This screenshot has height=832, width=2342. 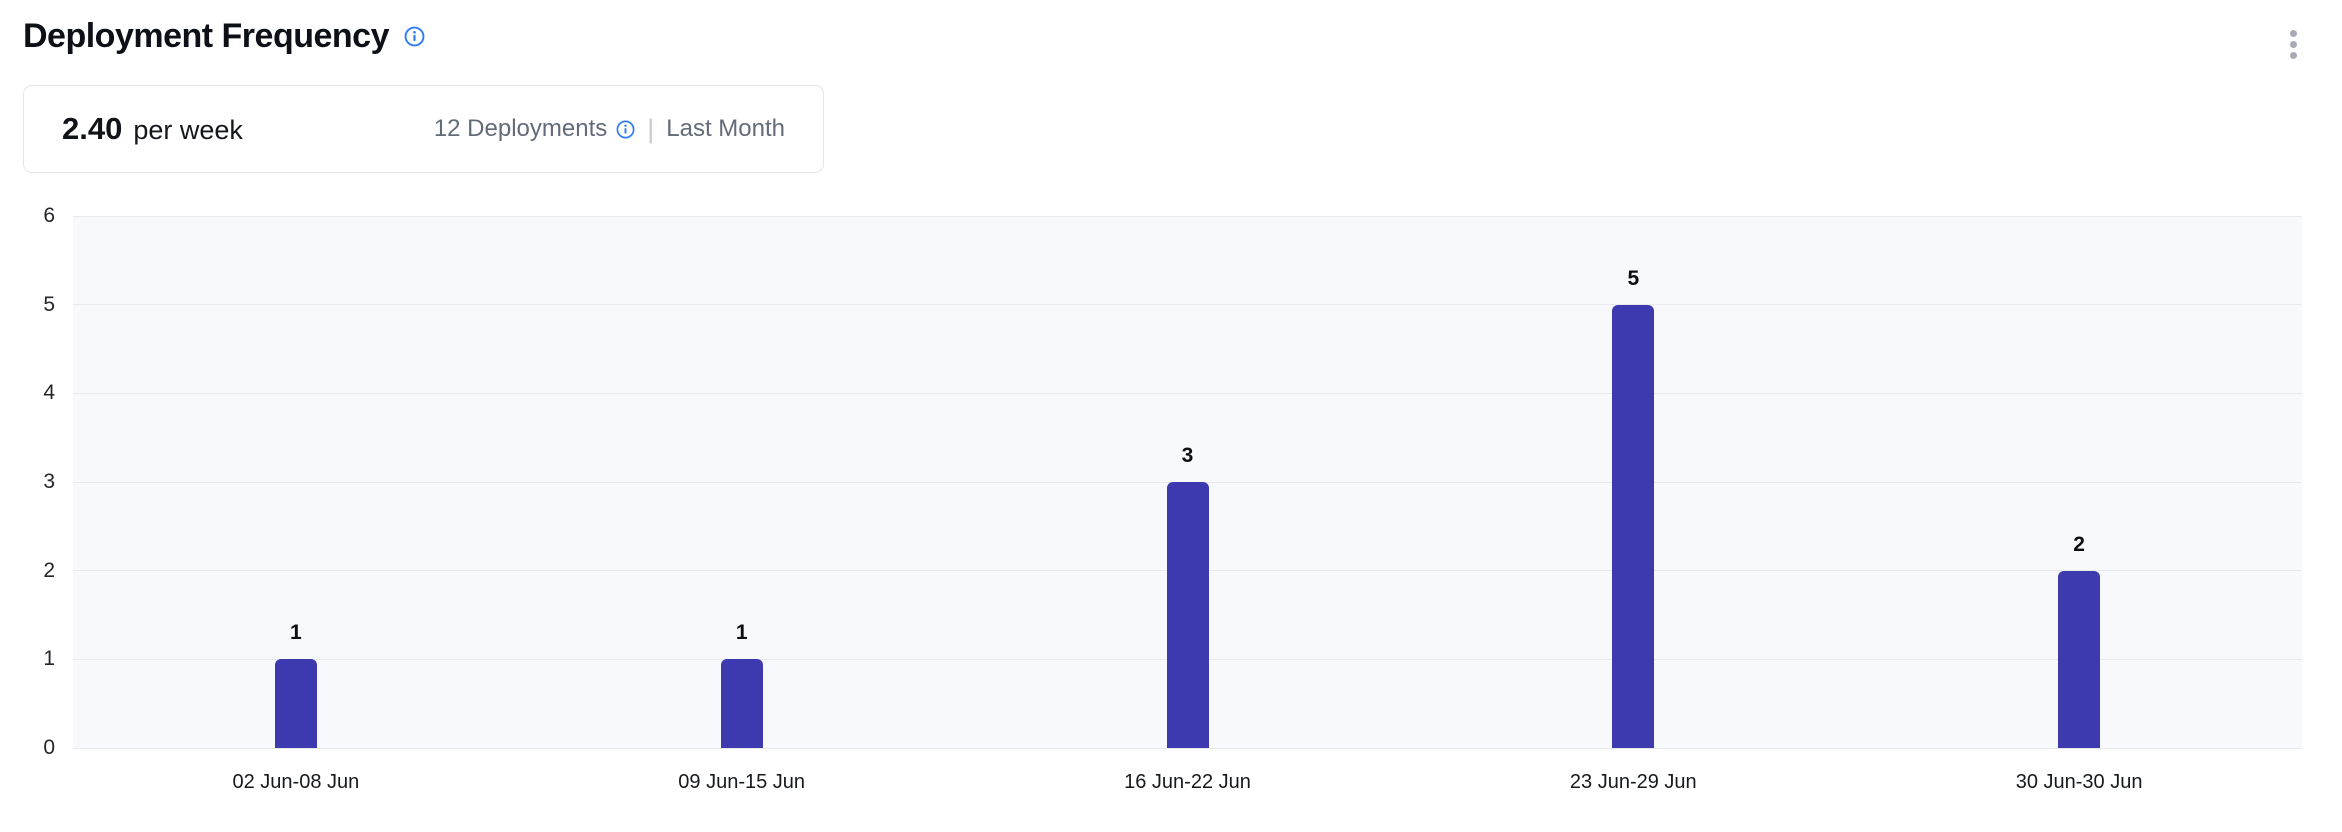 I want to click on x-axis-label: 02 Jun-08 Jun, so click(x=296, y=782).